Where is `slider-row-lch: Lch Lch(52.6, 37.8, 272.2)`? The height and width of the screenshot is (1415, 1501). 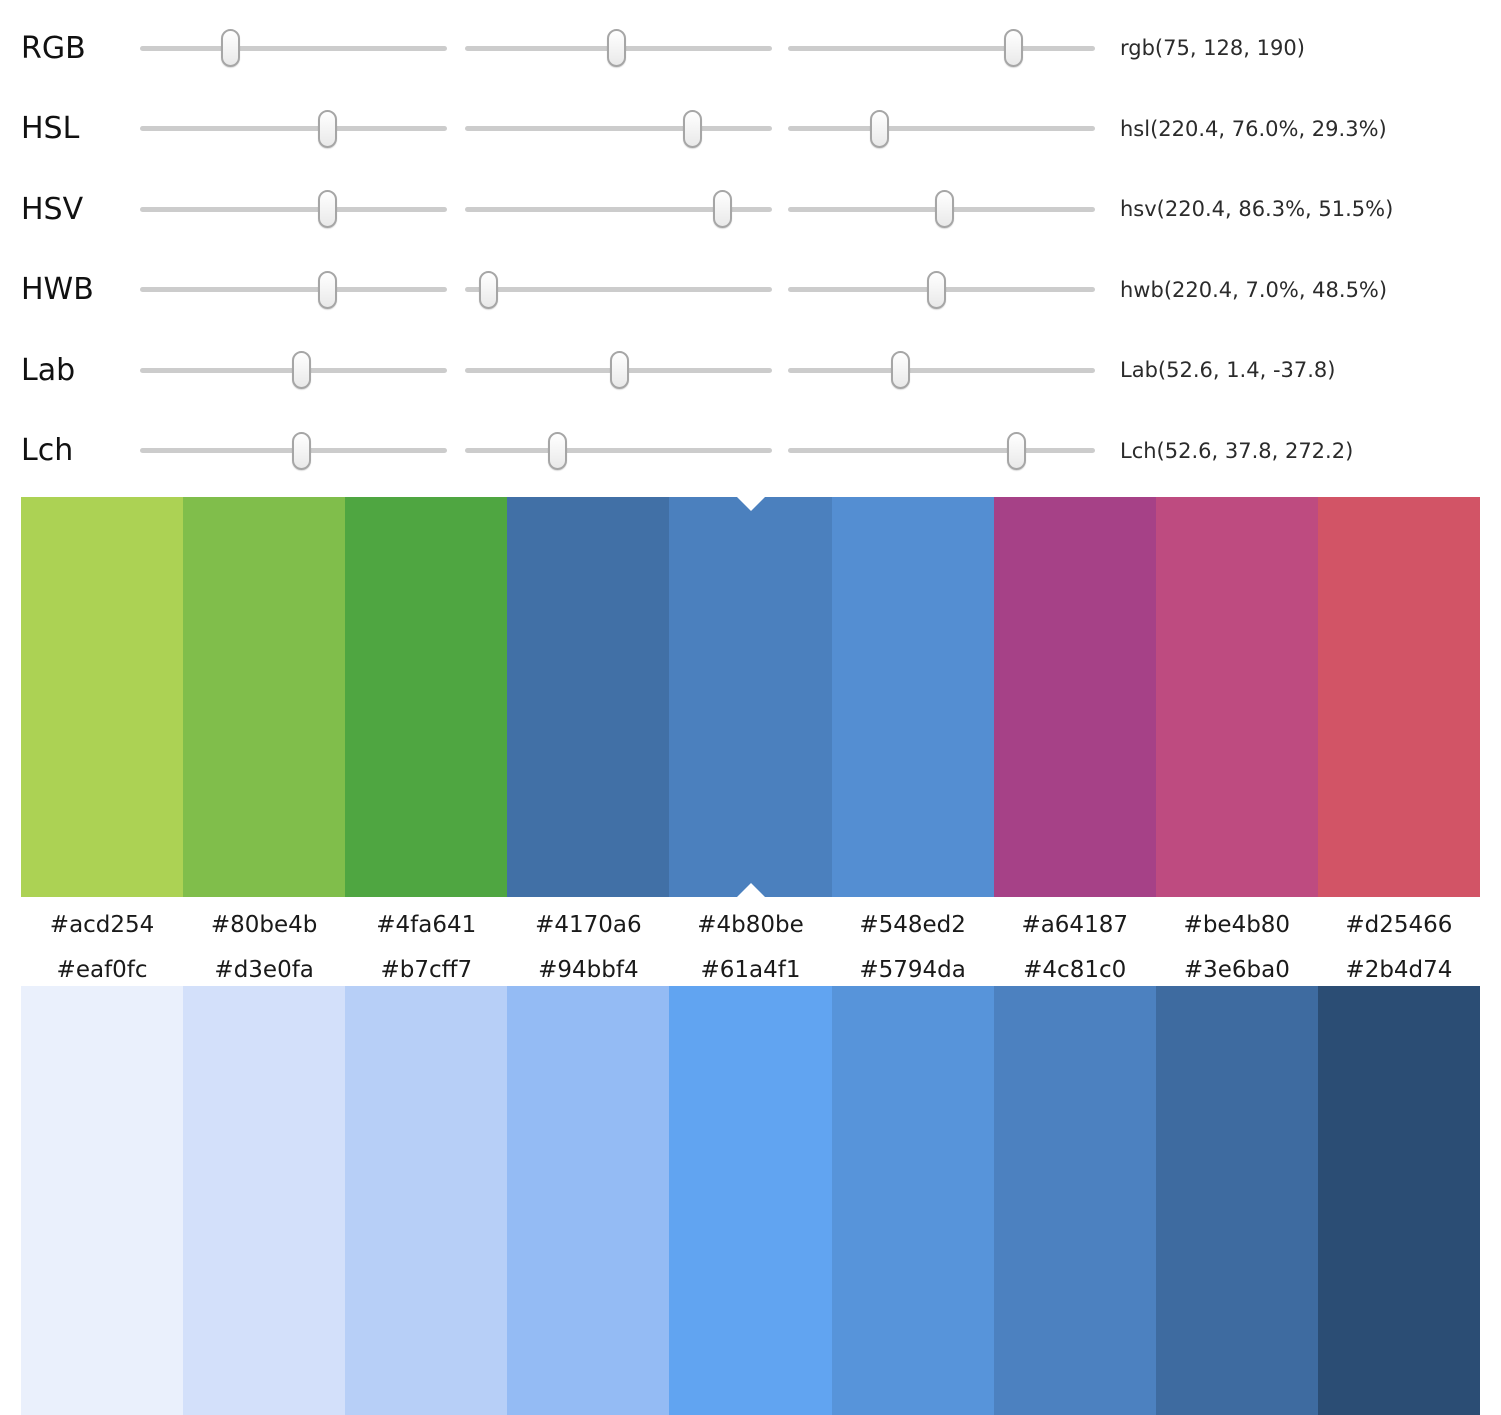
slider-row-lch: Lch Lch(52.6, 37.8, 272.2) is located at coordinates (750, 451).